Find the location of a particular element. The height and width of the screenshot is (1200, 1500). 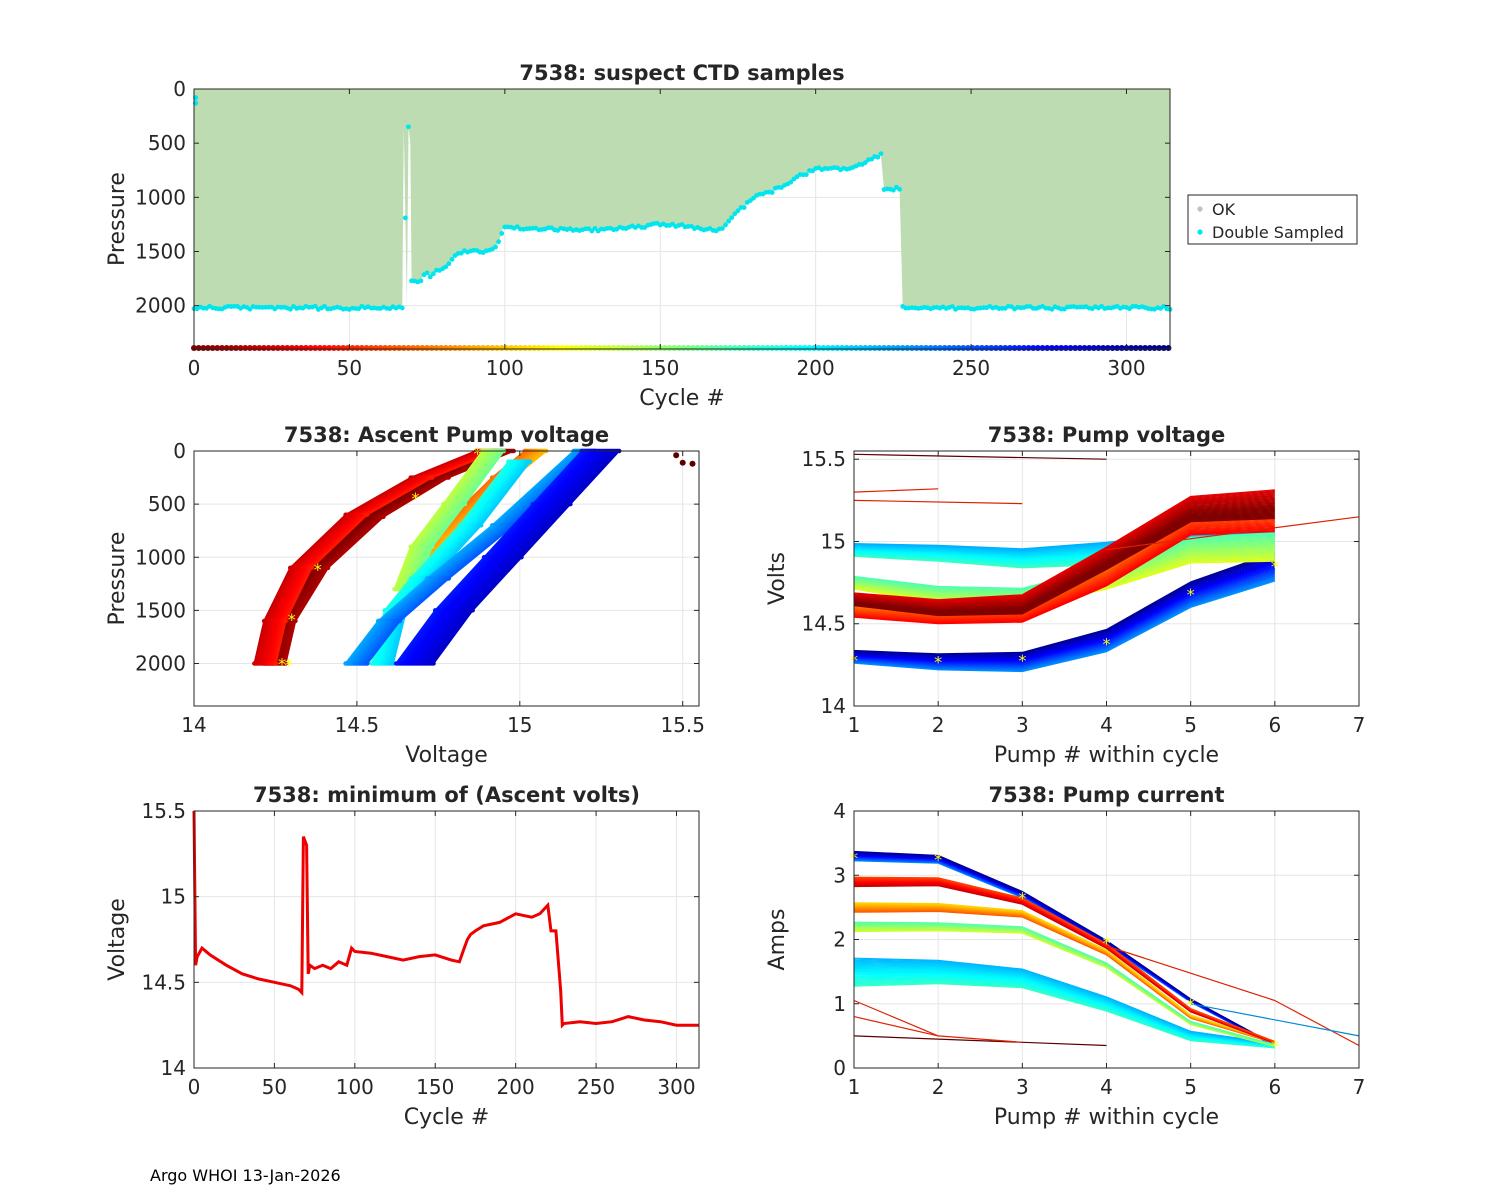

legend-label: OK is located at coordinates (1224, 209).